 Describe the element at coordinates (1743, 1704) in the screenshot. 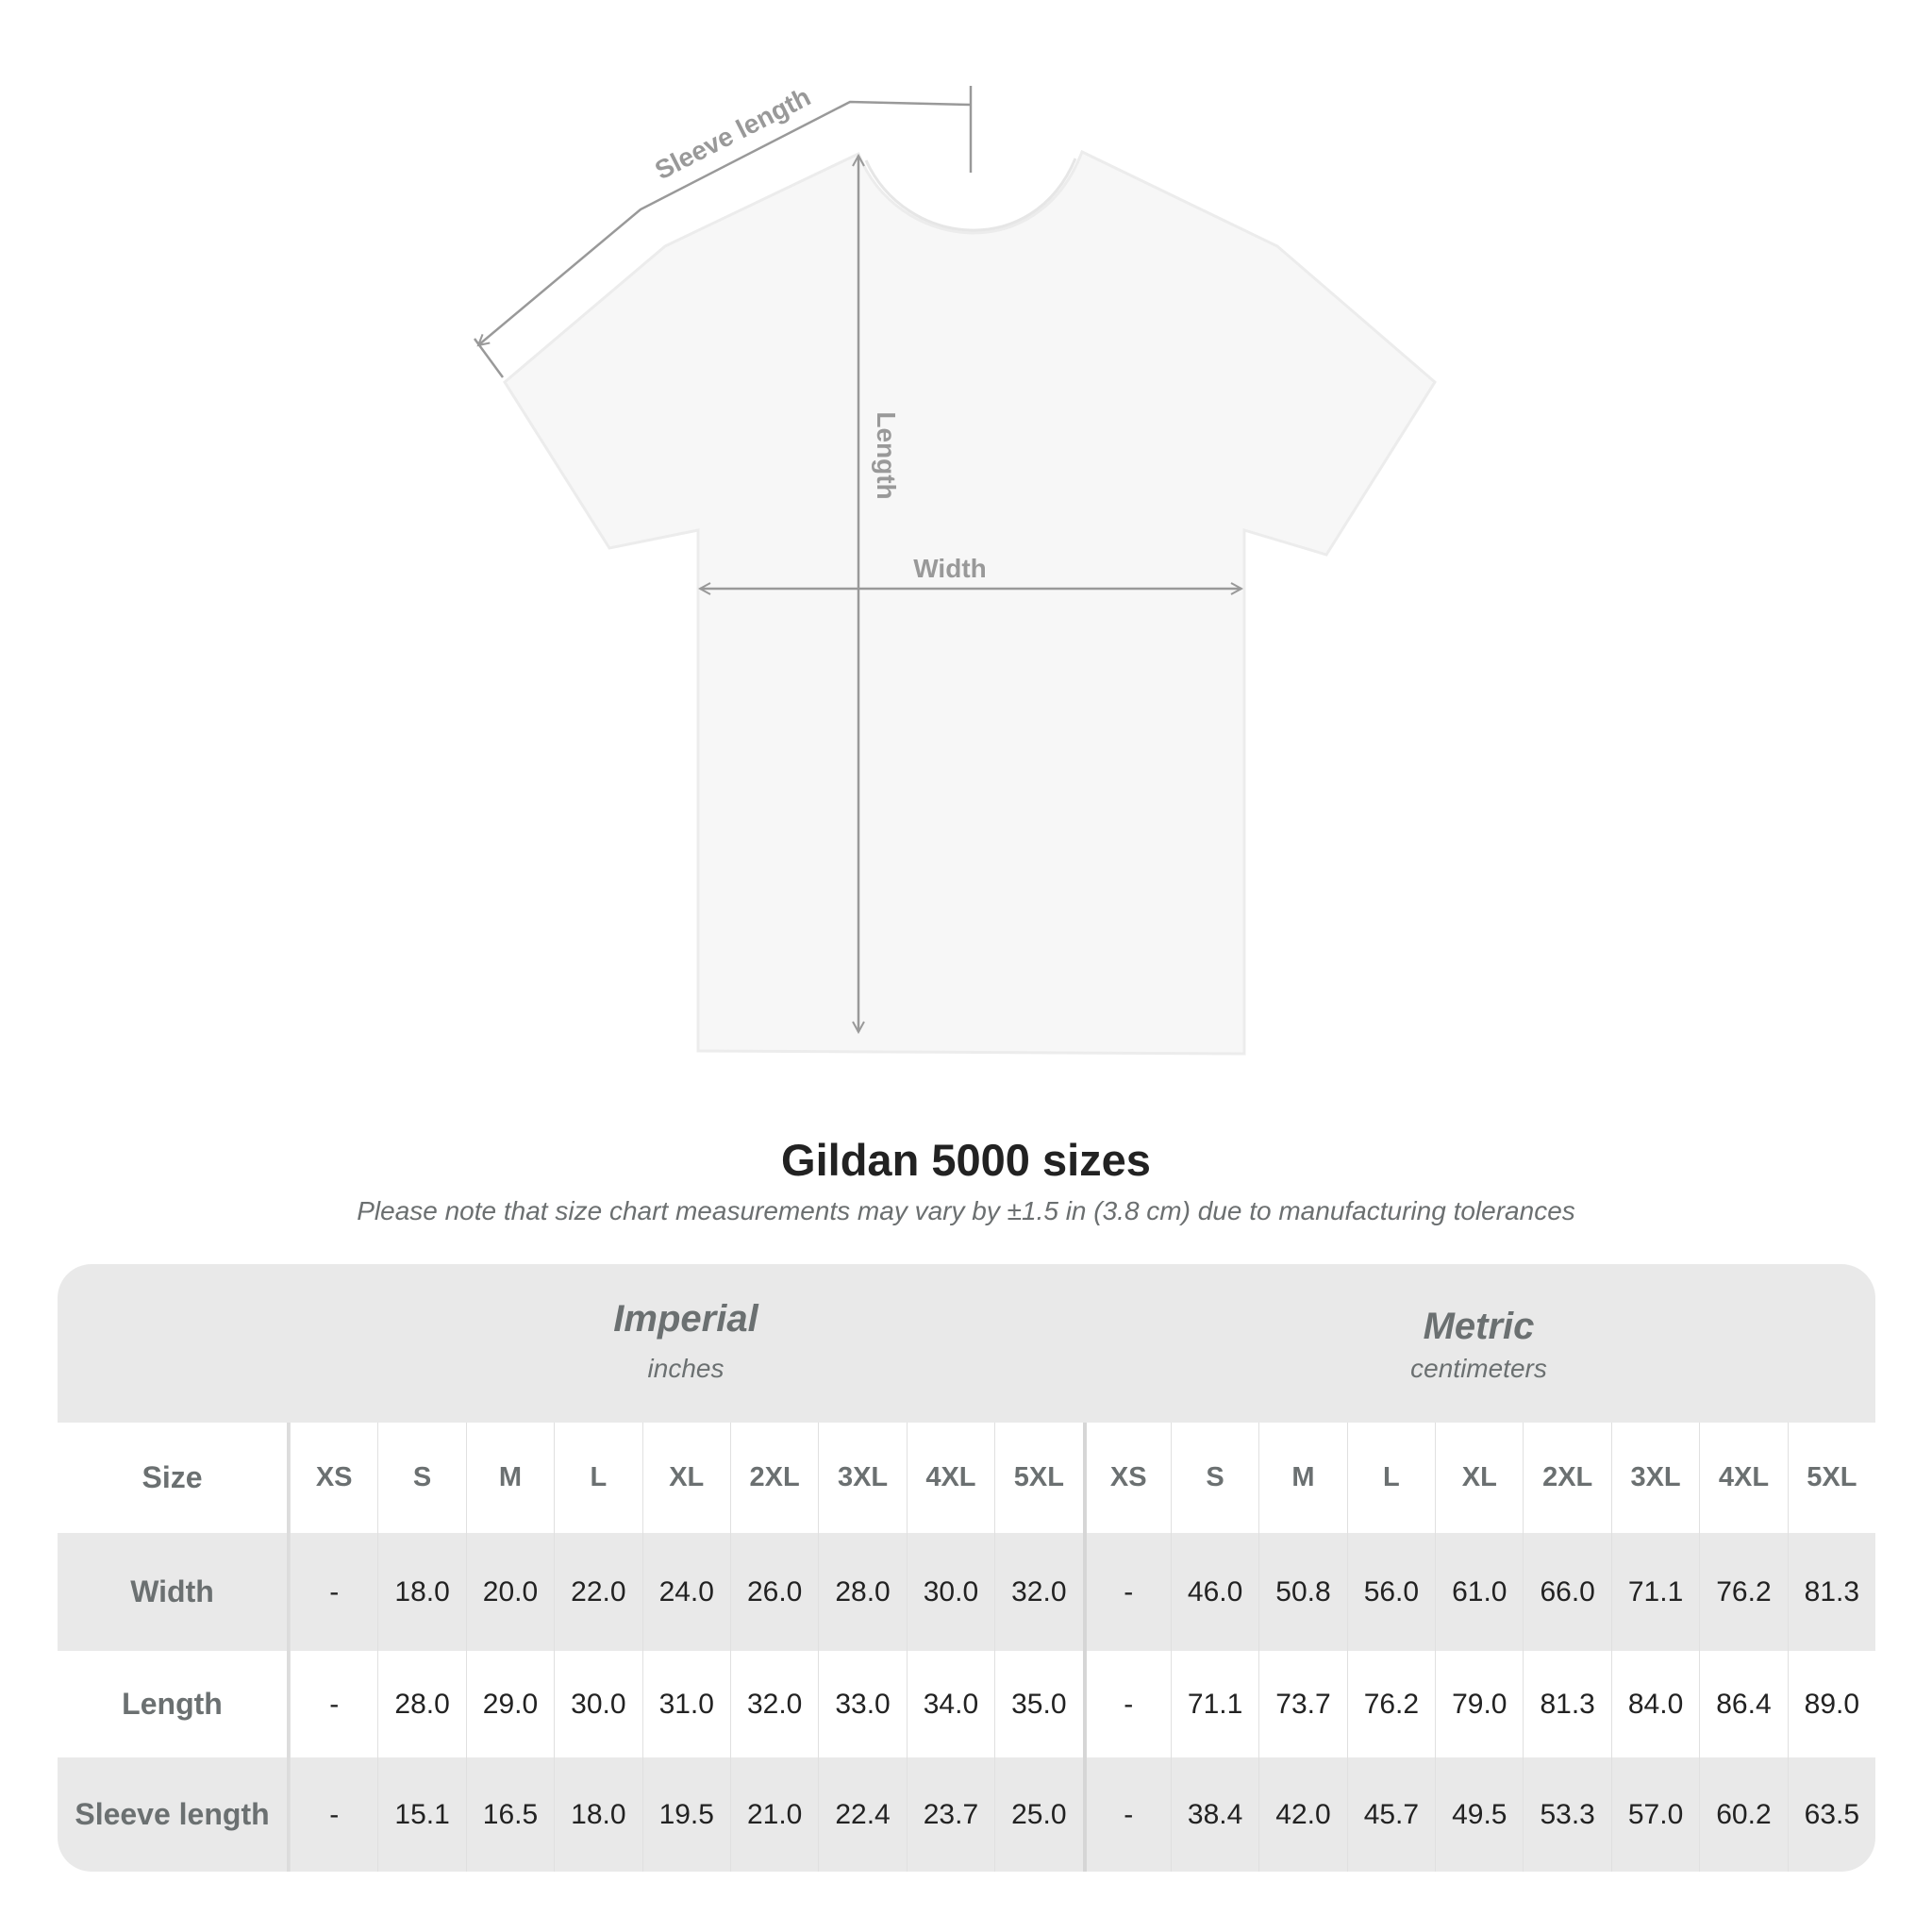

I see `metric-value-cell: 86.4` at that location.